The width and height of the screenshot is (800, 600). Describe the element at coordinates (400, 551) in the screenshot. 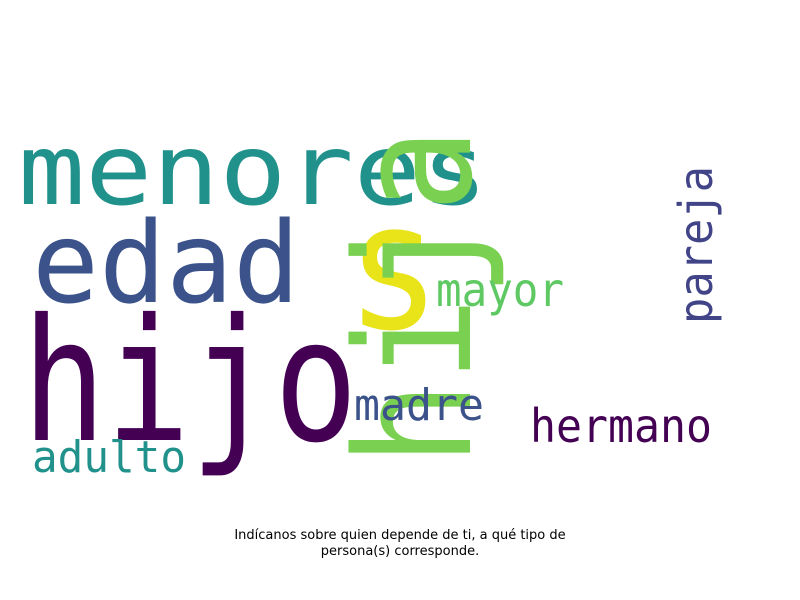

I see `caption-line-2: persona(s) corresponde.` at that location.